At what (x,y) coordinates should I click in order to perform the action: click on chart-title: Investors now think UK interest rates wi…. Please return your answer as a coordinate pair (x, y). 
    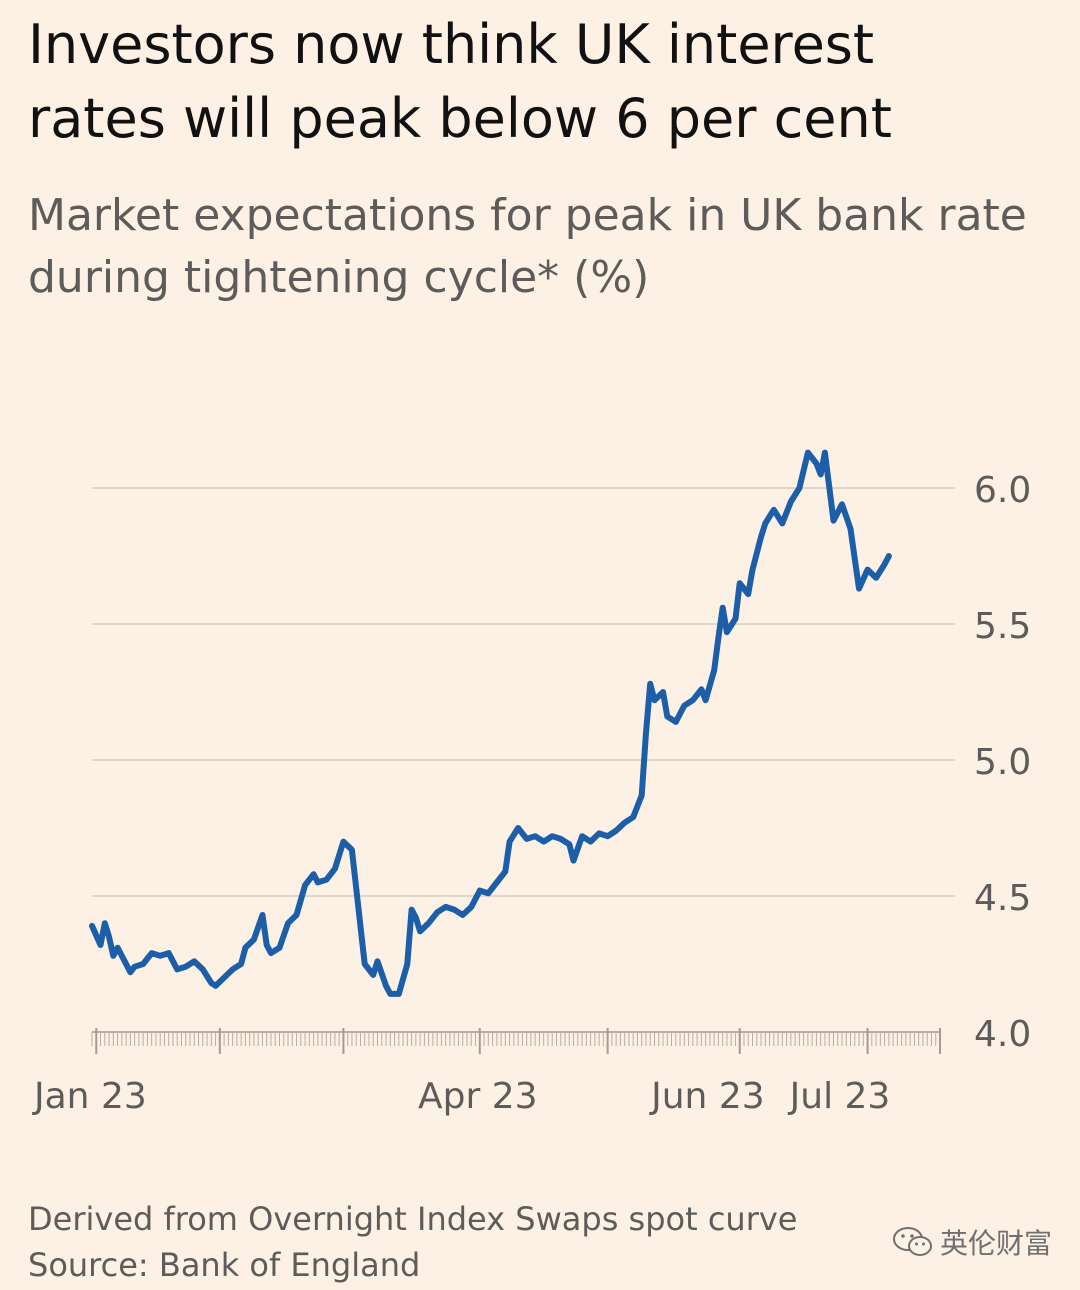
    Looking at the image, I should click on (460, 81).